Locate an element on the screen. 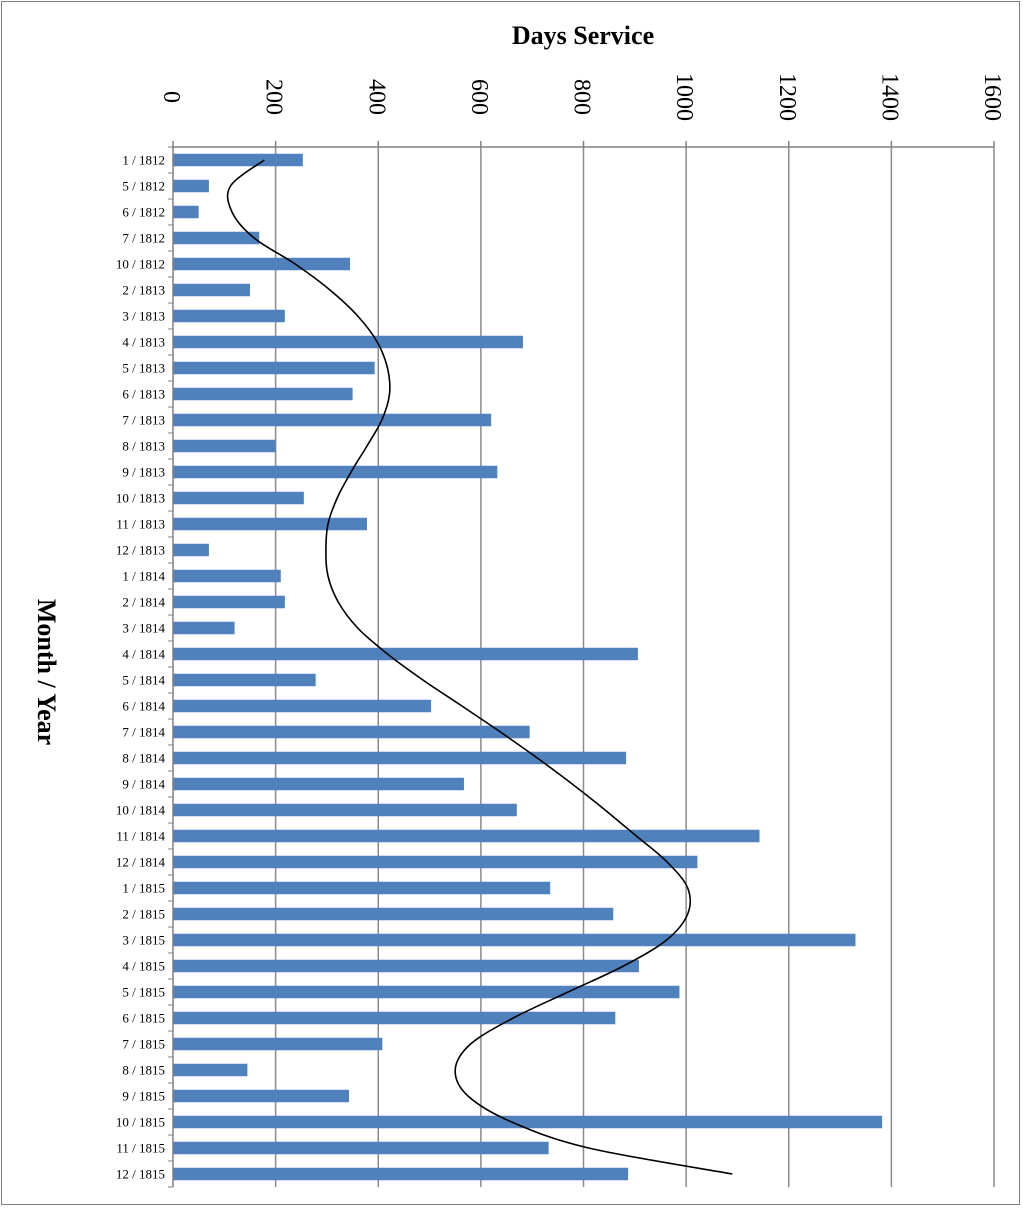 Image resolution: width=1023 pixels, height=1208 pixels. y-tick-label: 6 / 1813 is located at coordinates (143, 394).